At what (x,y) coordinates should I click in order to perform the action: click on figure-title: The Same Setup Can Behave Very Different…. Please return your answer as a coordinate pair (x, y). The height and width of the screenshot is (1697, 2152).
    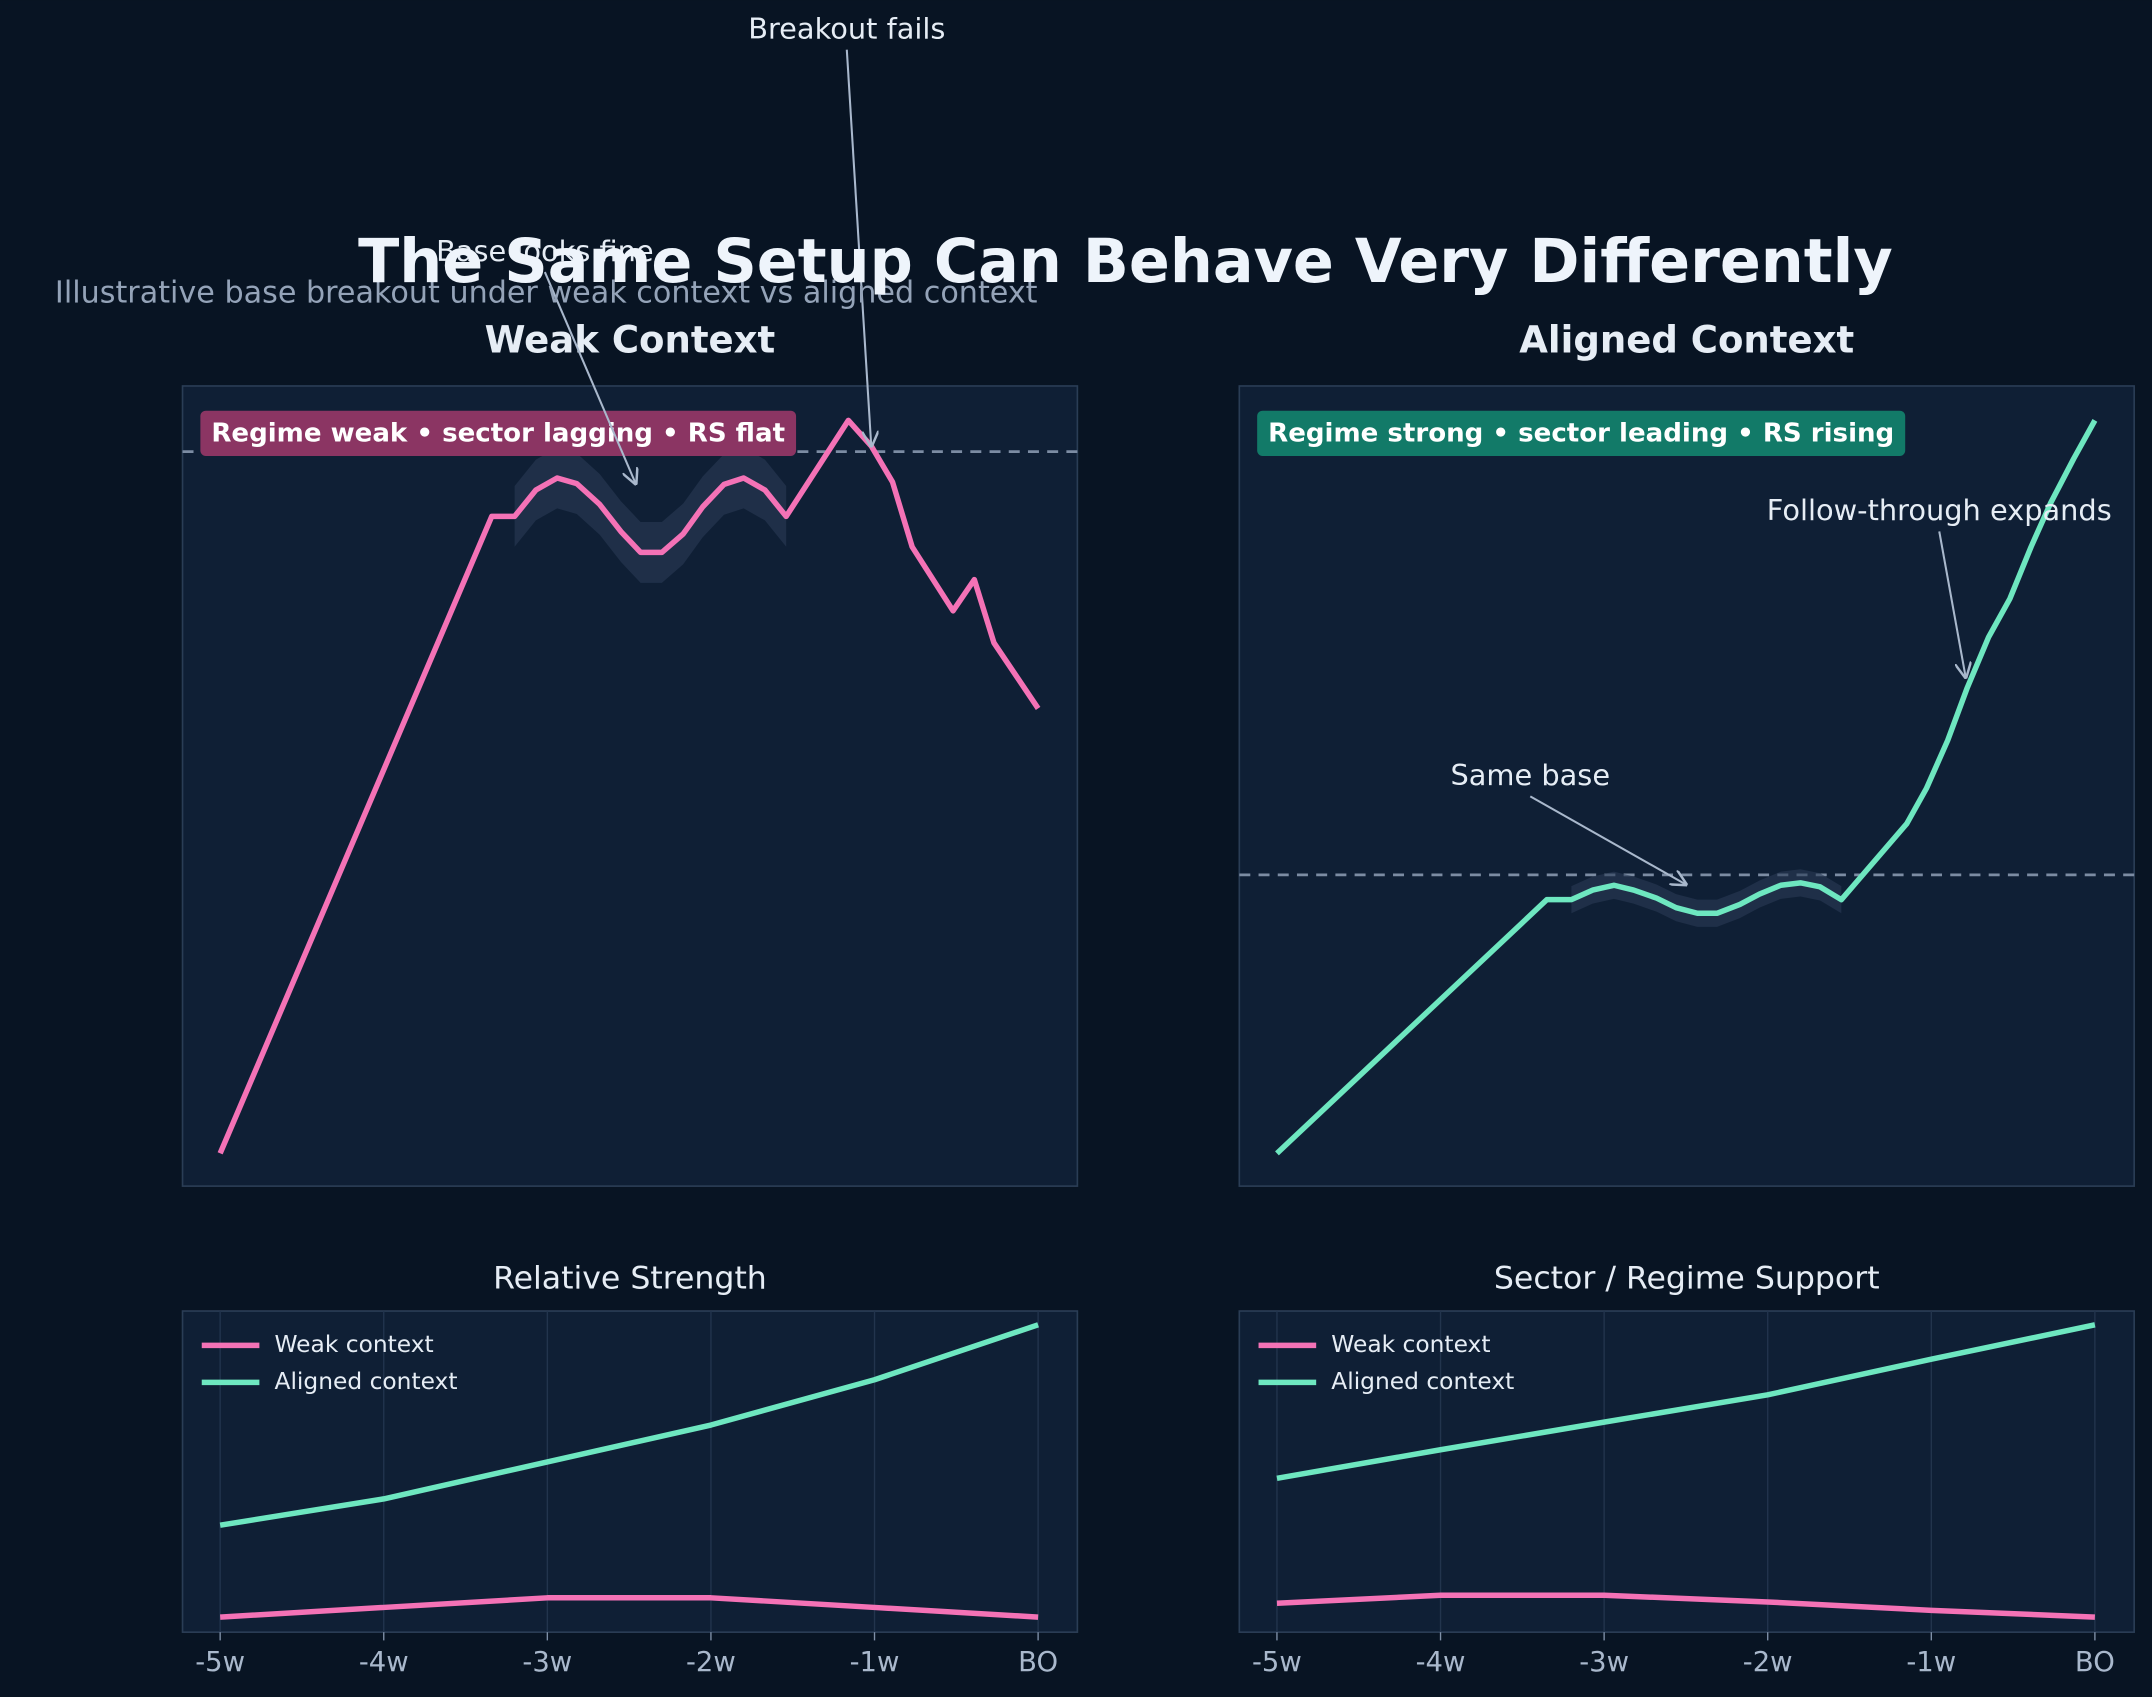
    Looking at the image, I should click on (1125, 262).